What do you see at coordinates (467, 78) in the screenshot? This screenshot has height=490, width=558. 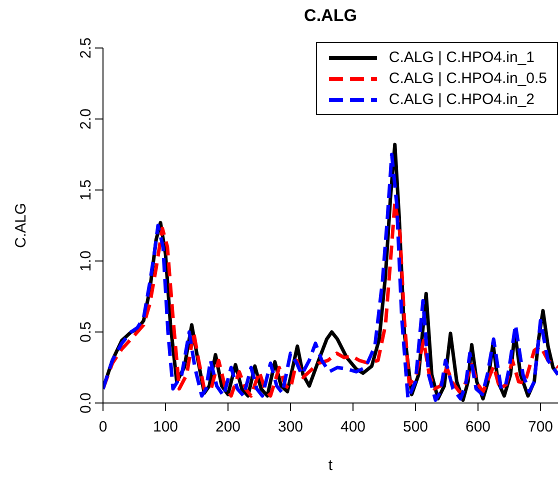 I see `legend-label: C.ALG | C.HPO4.in_0.5` at bounding box center [467, 78].